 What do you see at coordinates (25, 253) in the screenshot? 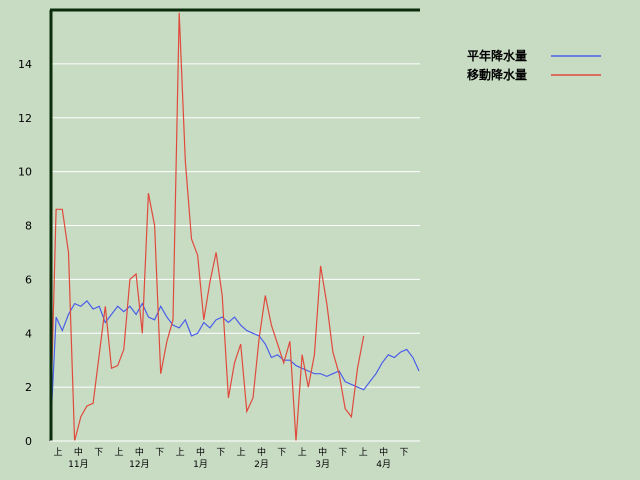
I see `y-axis-ticks: 0 2 4 6 8 10 12 14` at bounding box center [25, 253].